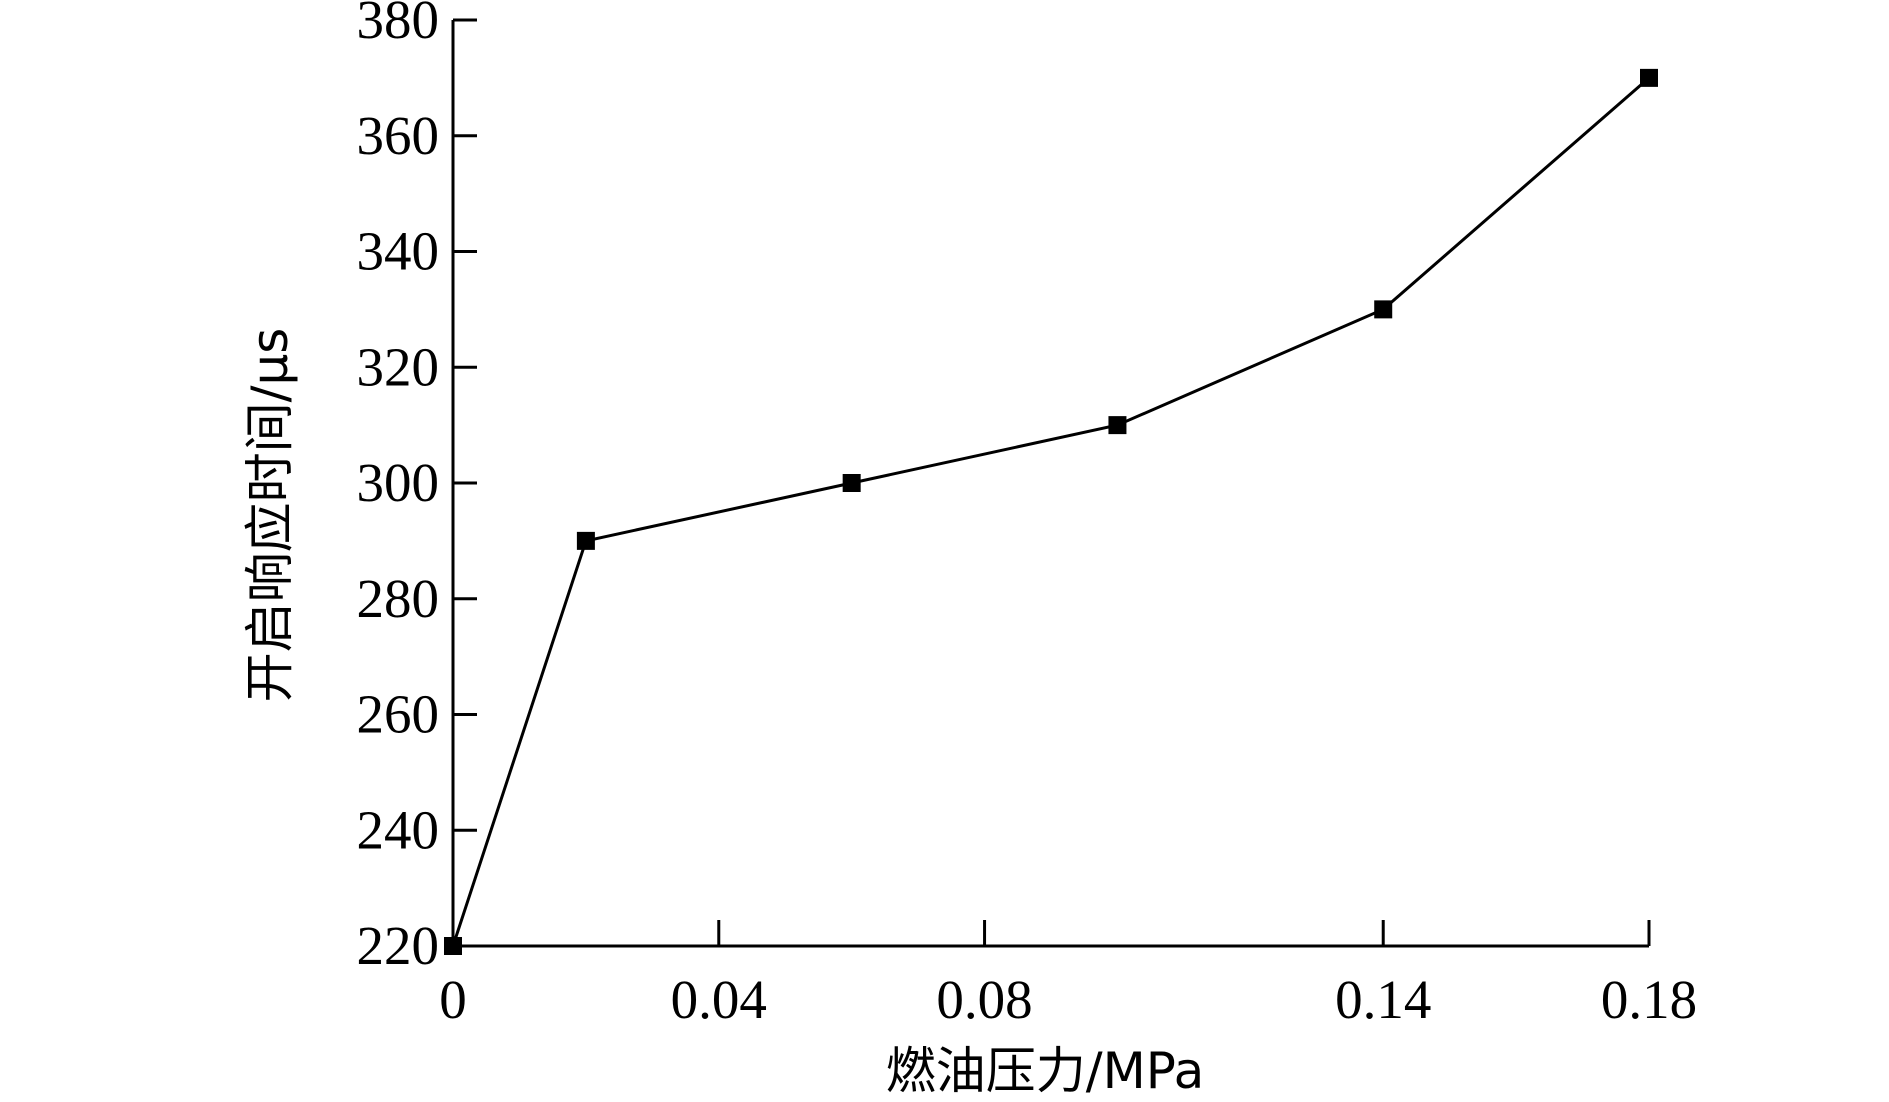  Describe the element at coordinates (719, 999) in the screenshot. I see `x-tick-label: 0.04` at that location.